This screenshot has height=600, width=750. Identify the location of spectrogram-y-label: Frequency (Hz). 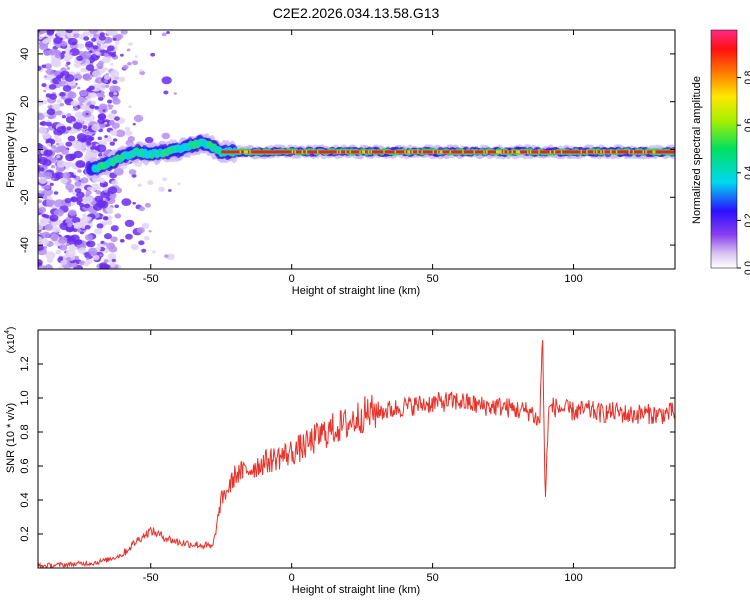
(11, 150).